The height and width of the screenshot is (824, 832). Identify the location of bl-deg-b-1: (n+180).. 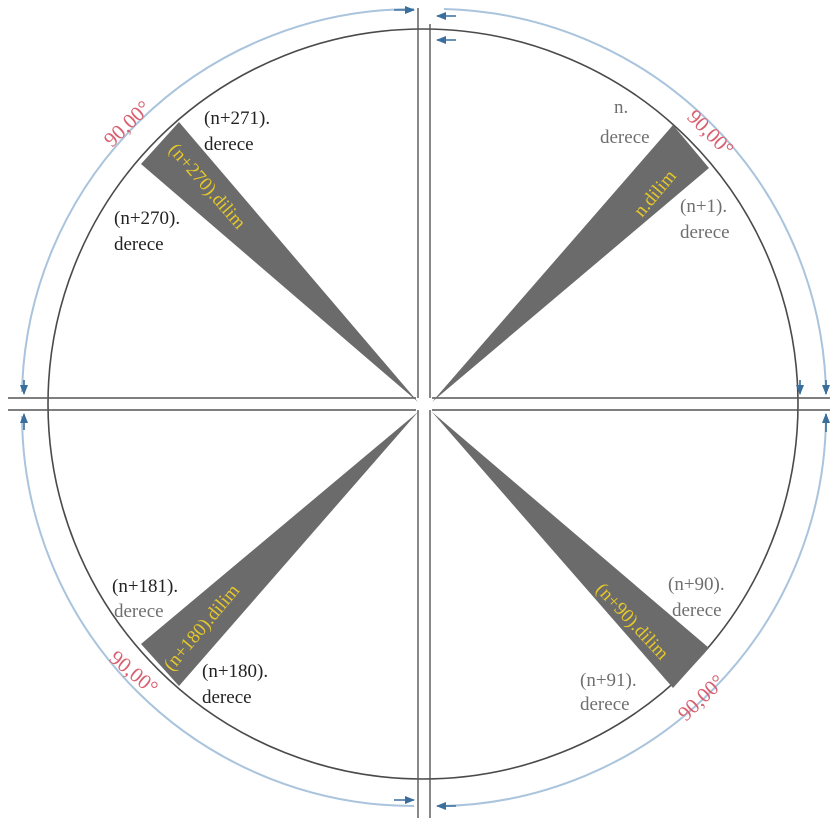
(235, 671).